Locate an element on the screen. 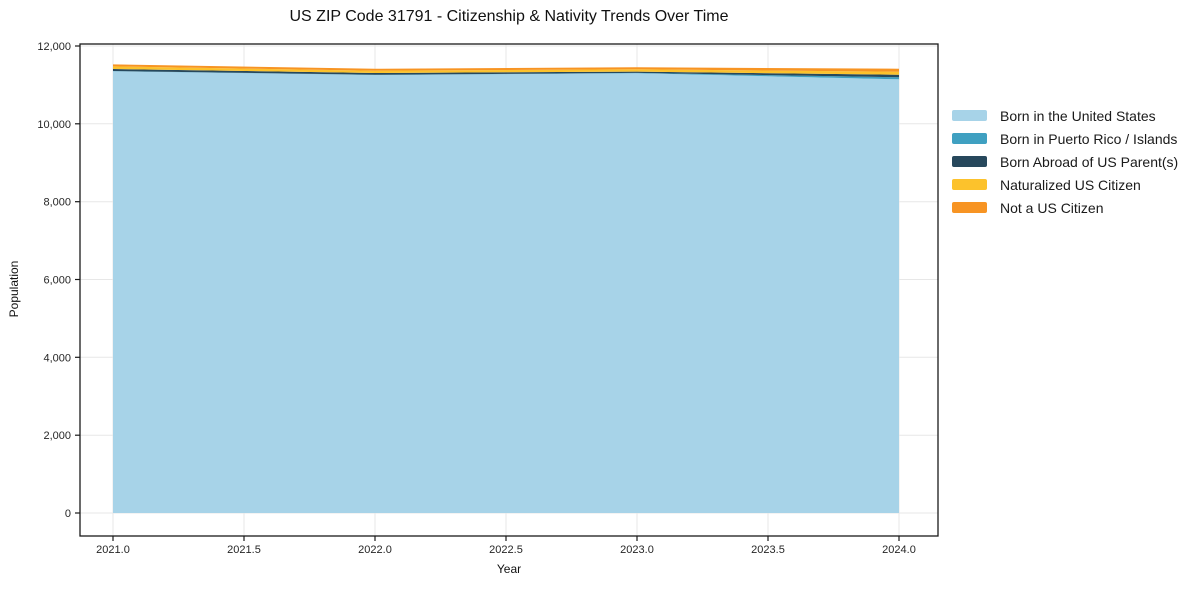  area-naturalized-us-citizen is located at coordinates (506, 70).